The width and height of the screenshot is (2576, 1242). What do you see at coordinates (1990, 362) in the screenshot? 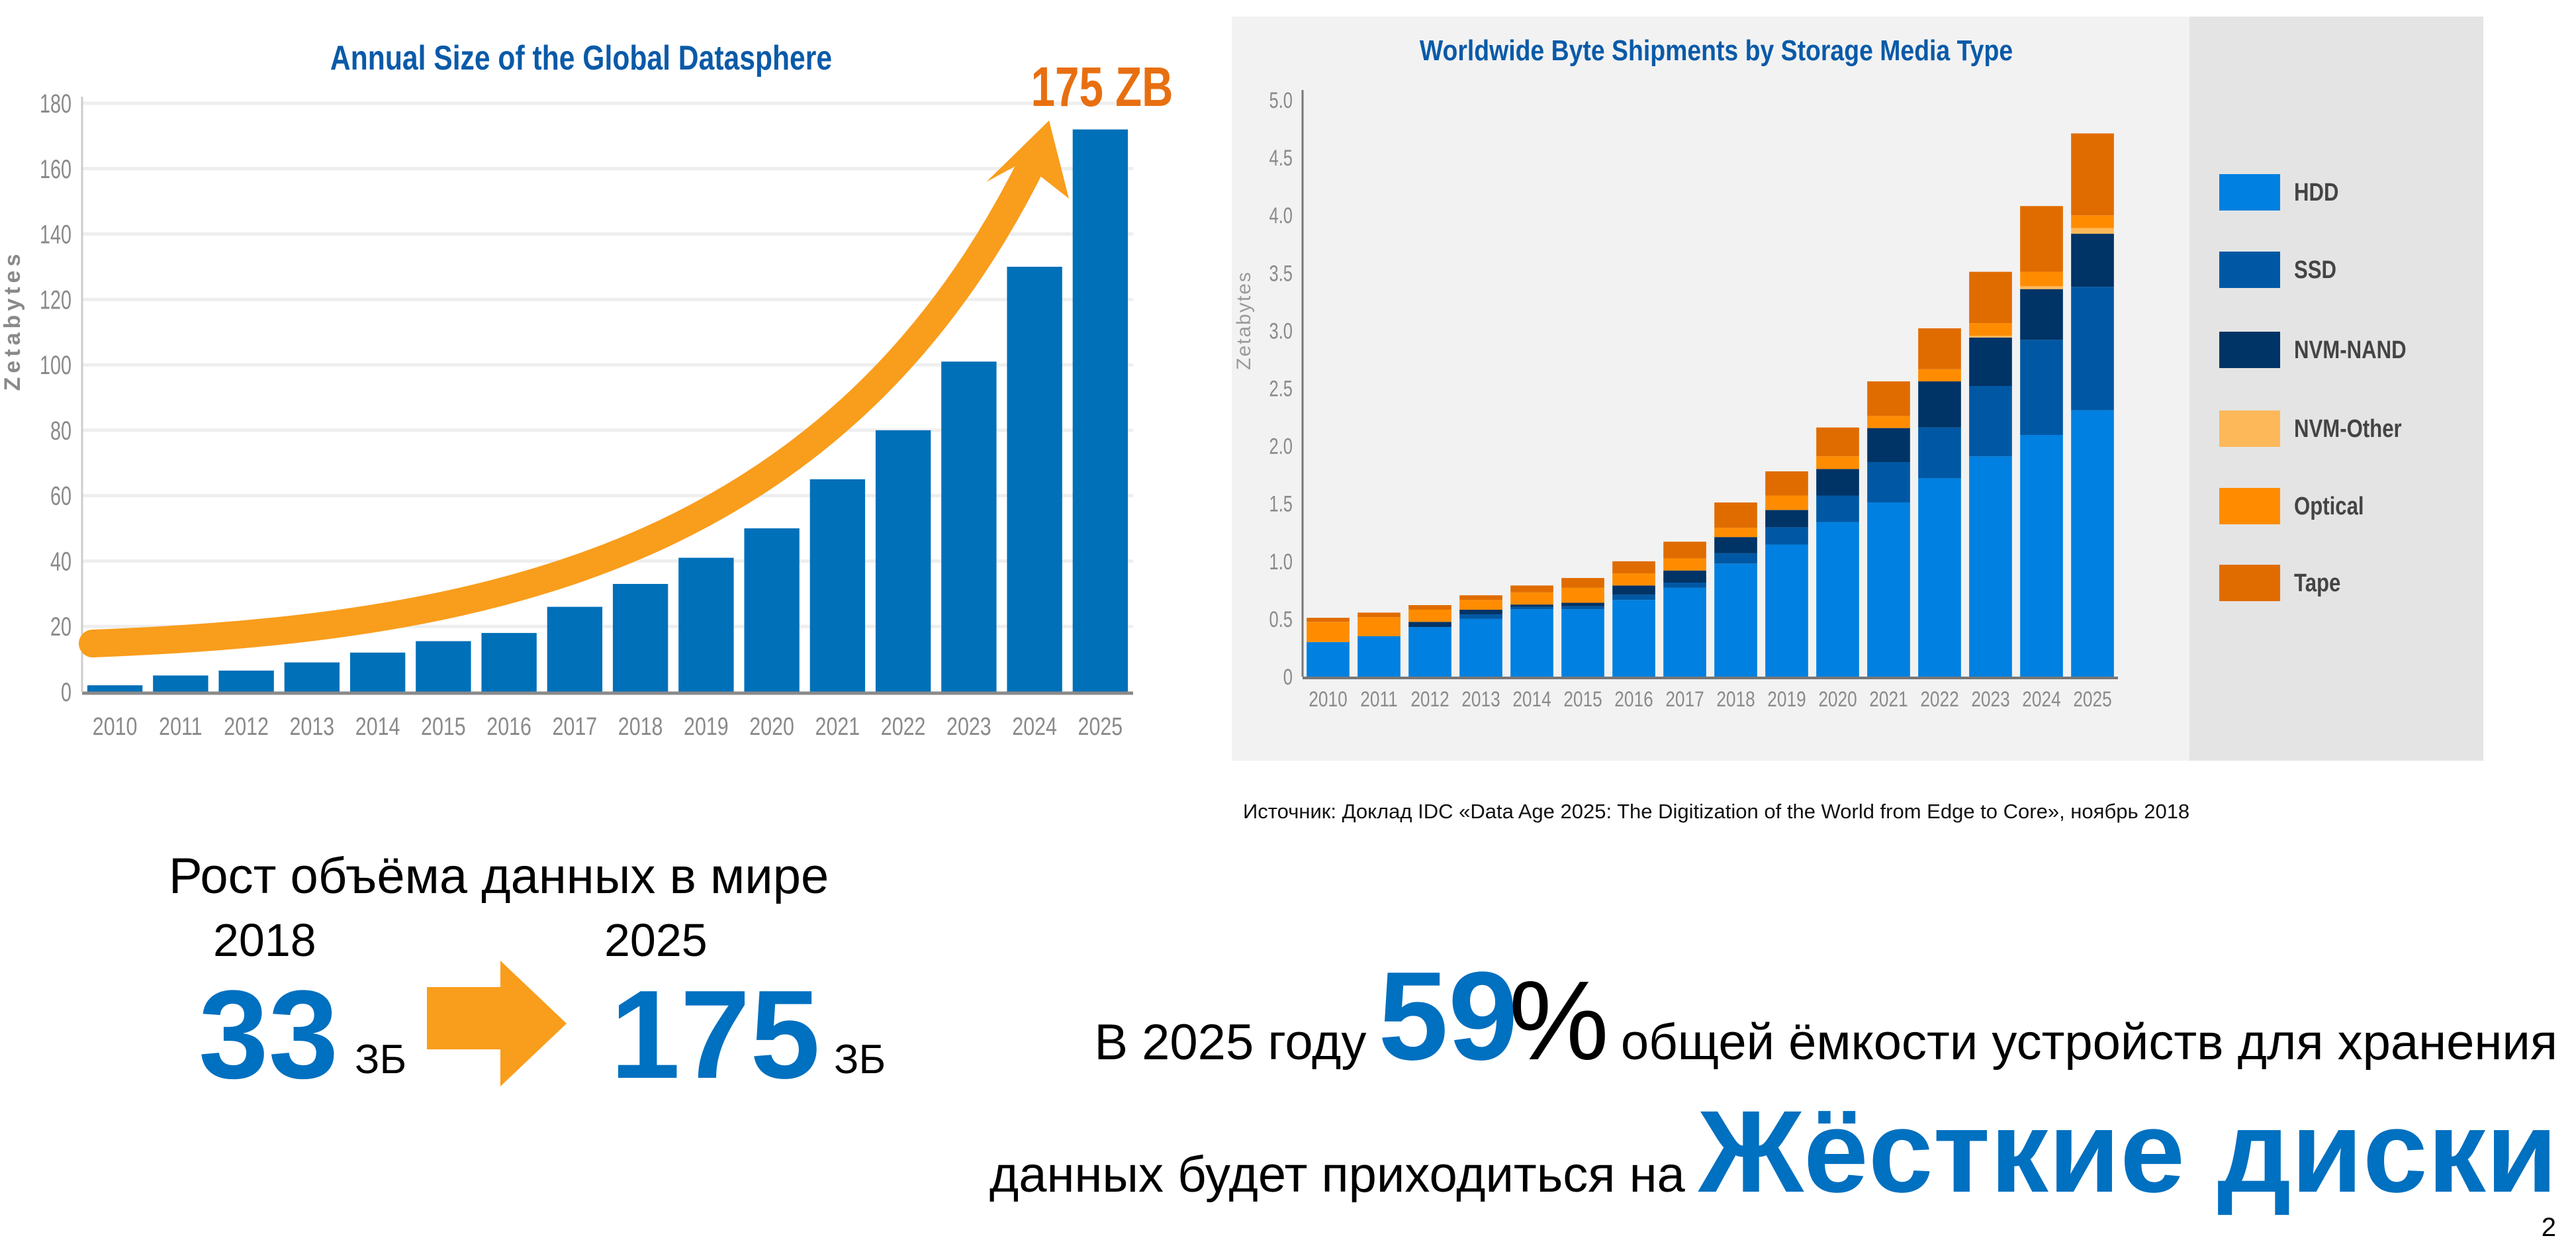
I see `bar-segment-nvm-nand-2023` at bounding box center [1990, 362].